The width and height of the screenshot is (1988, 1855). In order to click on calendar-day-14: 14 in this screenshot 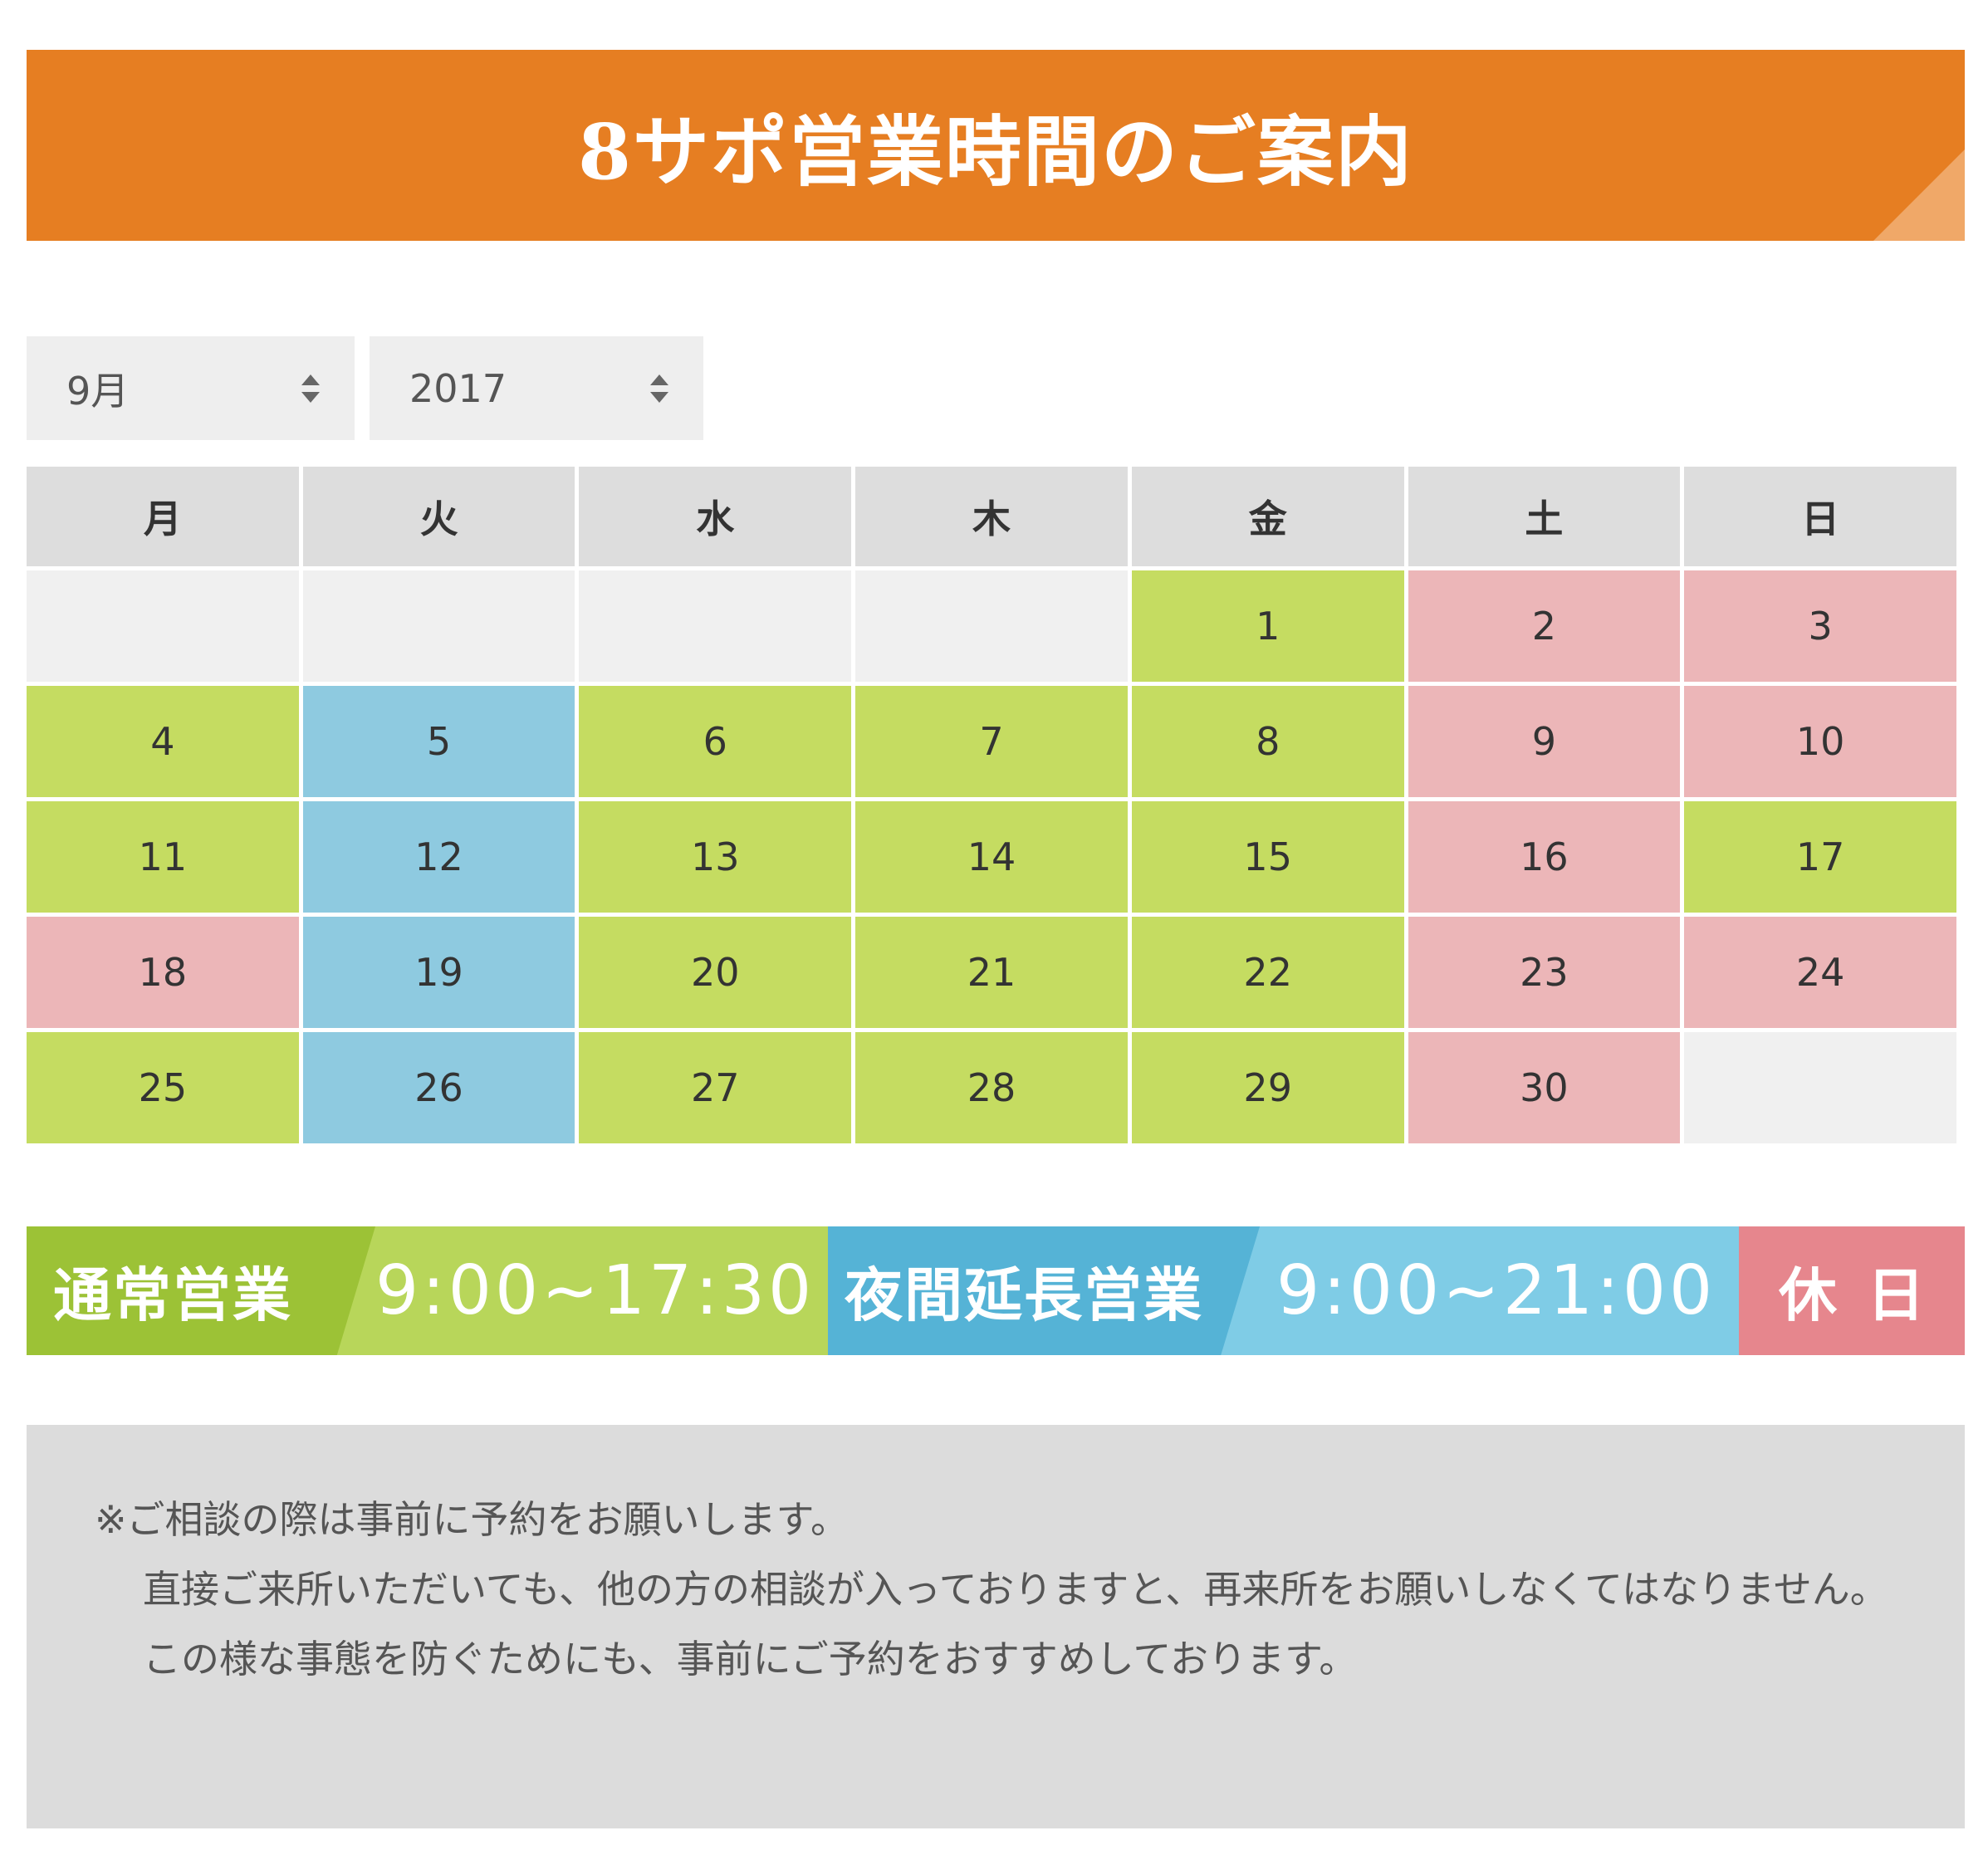, I will do `click(991, 857)`.